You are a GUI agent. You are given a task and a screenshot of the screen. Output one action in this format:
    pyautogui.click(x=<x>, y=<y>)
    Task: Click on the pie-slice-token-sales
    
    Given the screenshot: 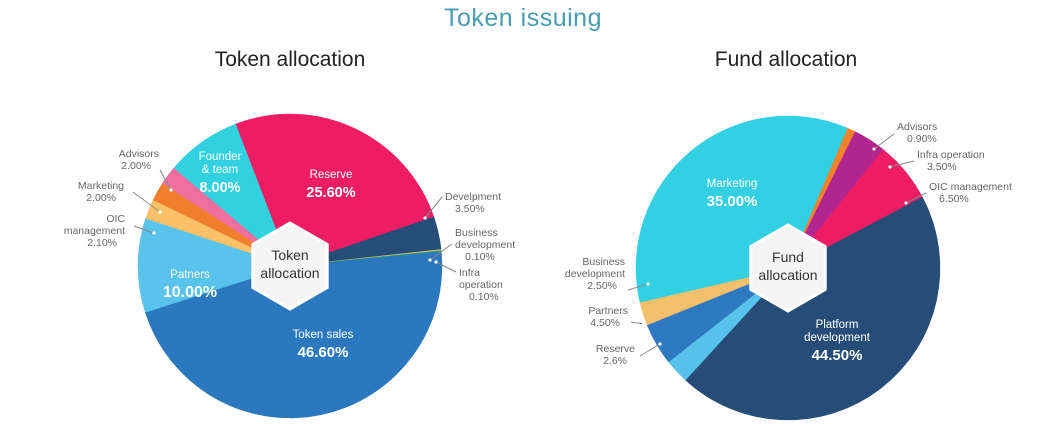 What is the action you would take?
    pyautogui.click(x=293, y=335)
    